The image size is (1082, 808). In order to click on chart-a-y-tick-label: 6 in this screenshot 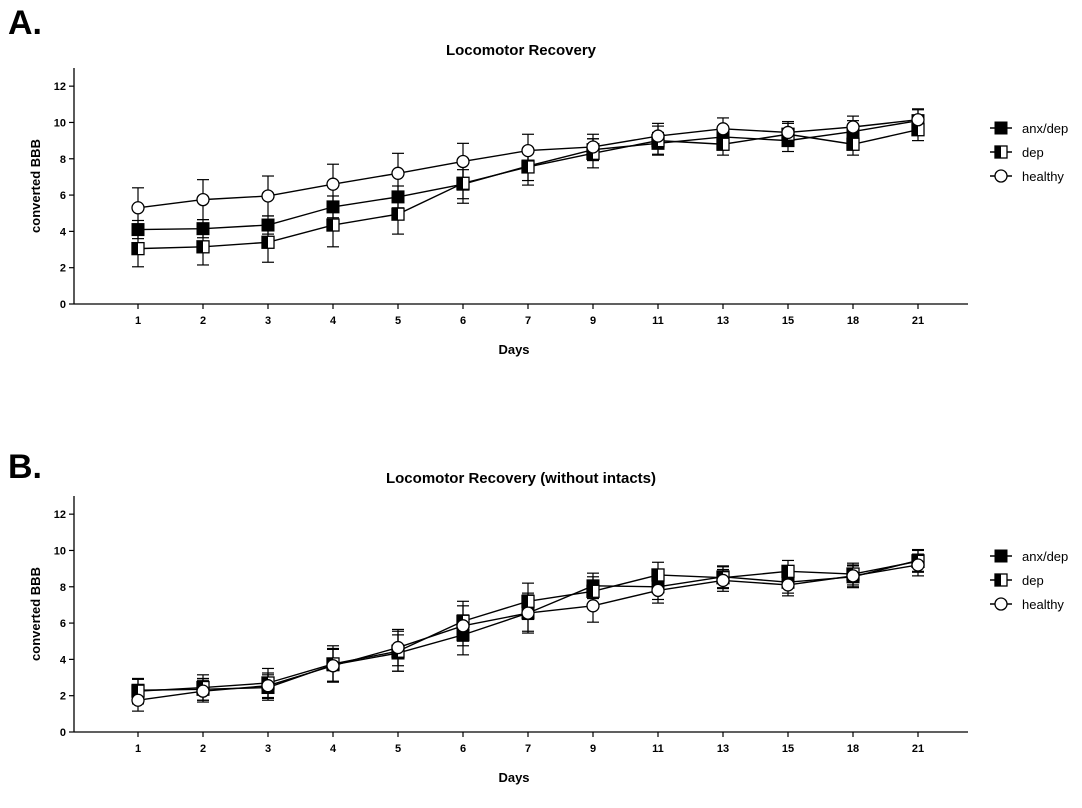, I will do `click(63, 196)`.